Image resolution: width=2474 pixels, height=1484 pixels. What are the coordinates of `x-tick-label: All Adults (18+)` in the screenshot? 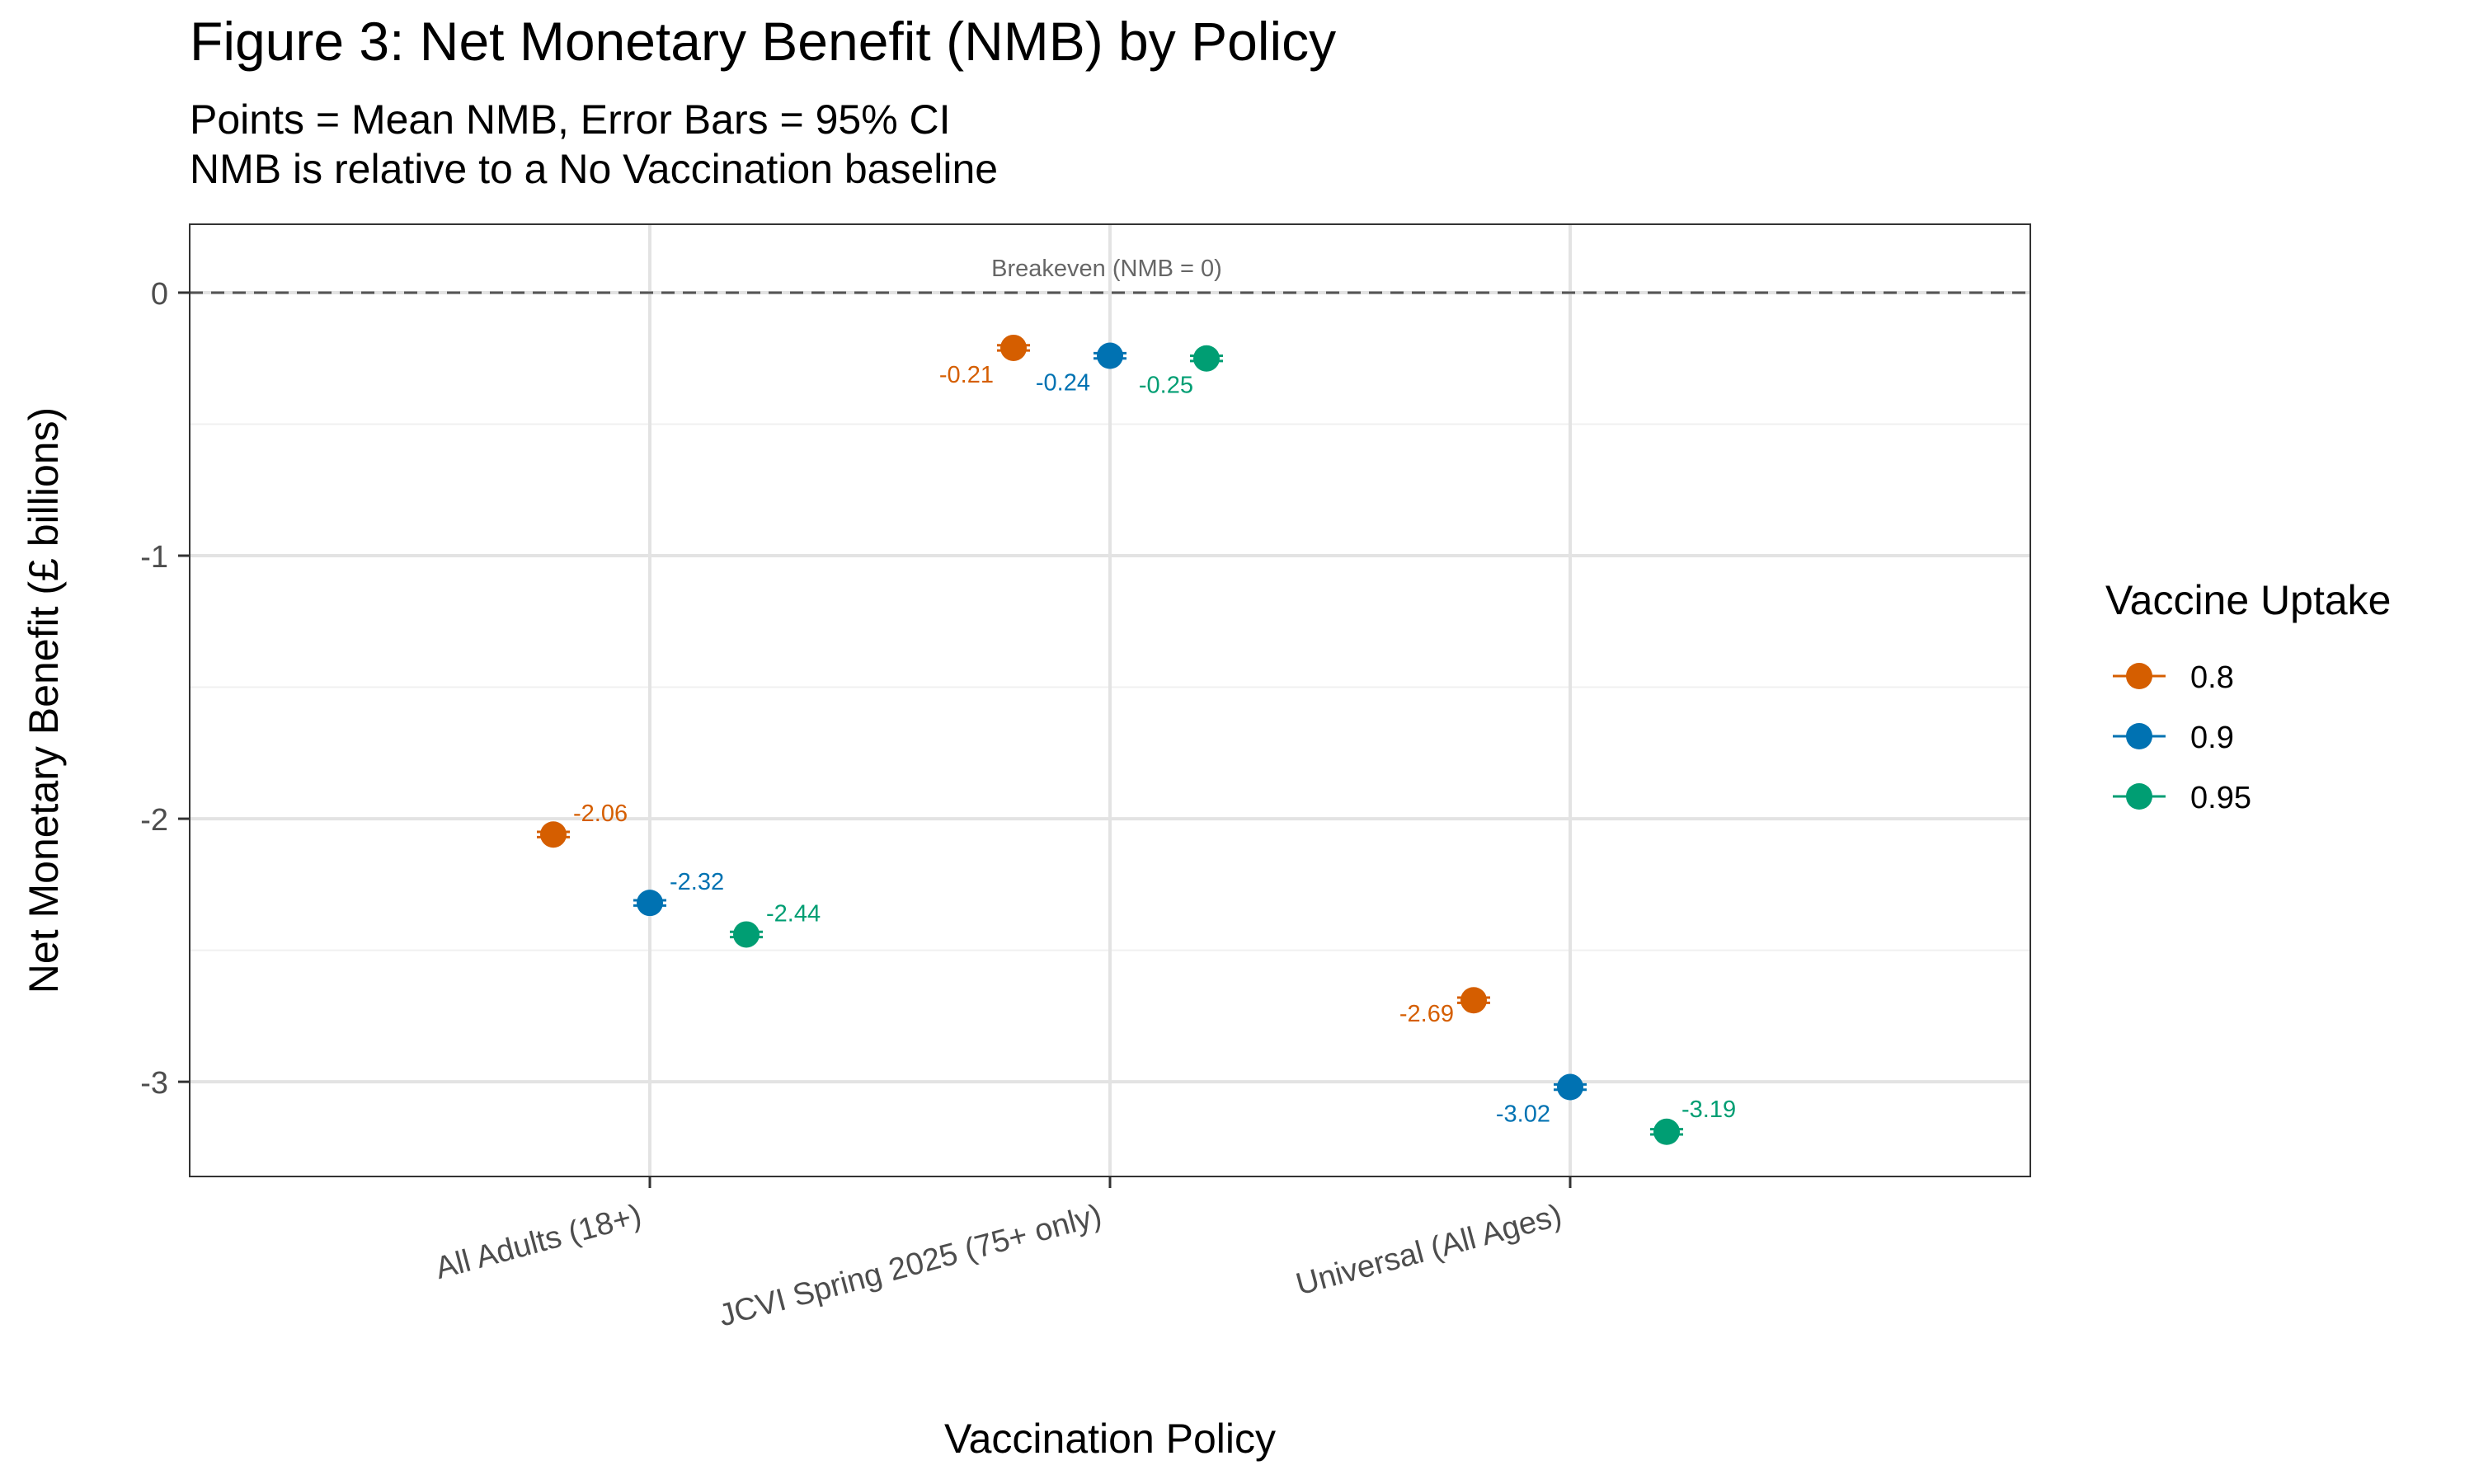 It's located at (539, 1242).